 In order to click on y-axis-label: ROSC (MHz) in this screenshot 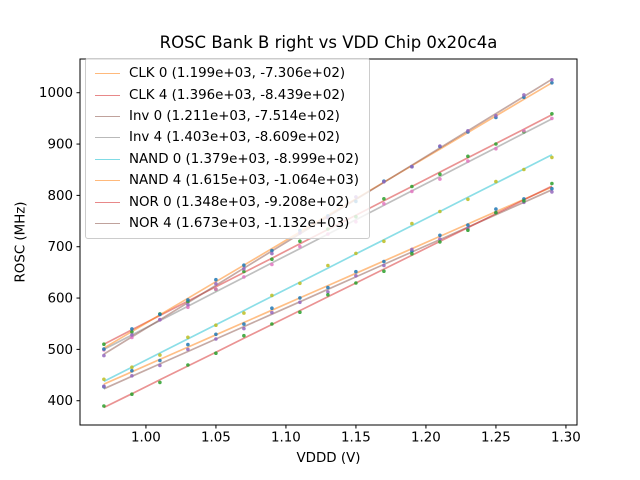, I will do `click(21, 242)`.